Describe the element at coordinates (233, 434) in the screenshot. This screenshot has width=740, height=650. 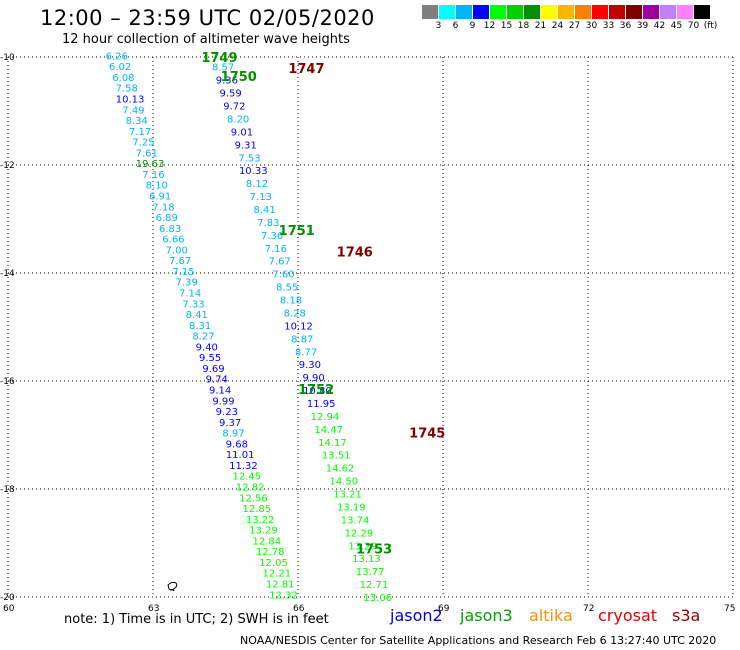
I see `swh-value-label: 8.97` at that location.